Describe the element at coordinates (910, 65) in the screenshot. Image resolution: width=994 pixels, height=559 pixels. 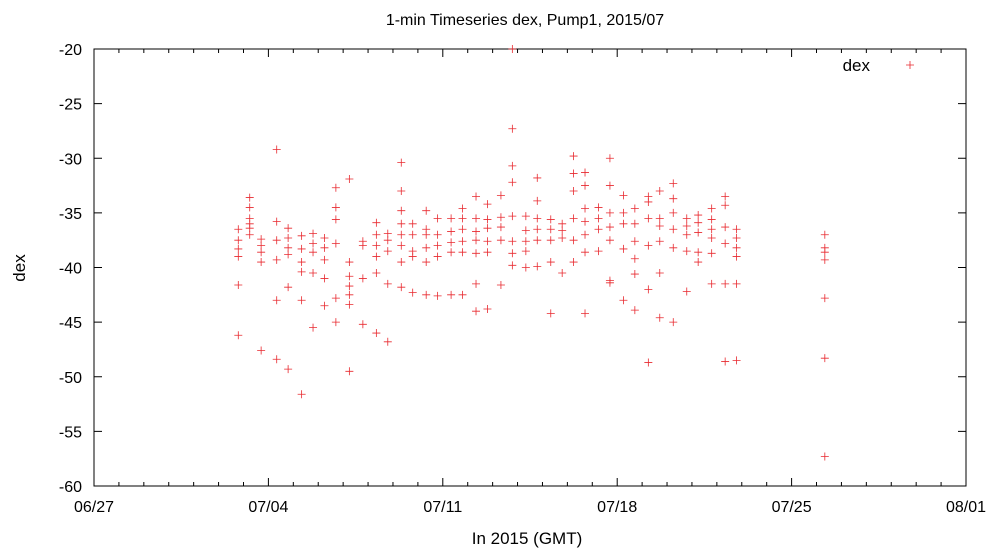
I see `legend-marker-dex` at that location.